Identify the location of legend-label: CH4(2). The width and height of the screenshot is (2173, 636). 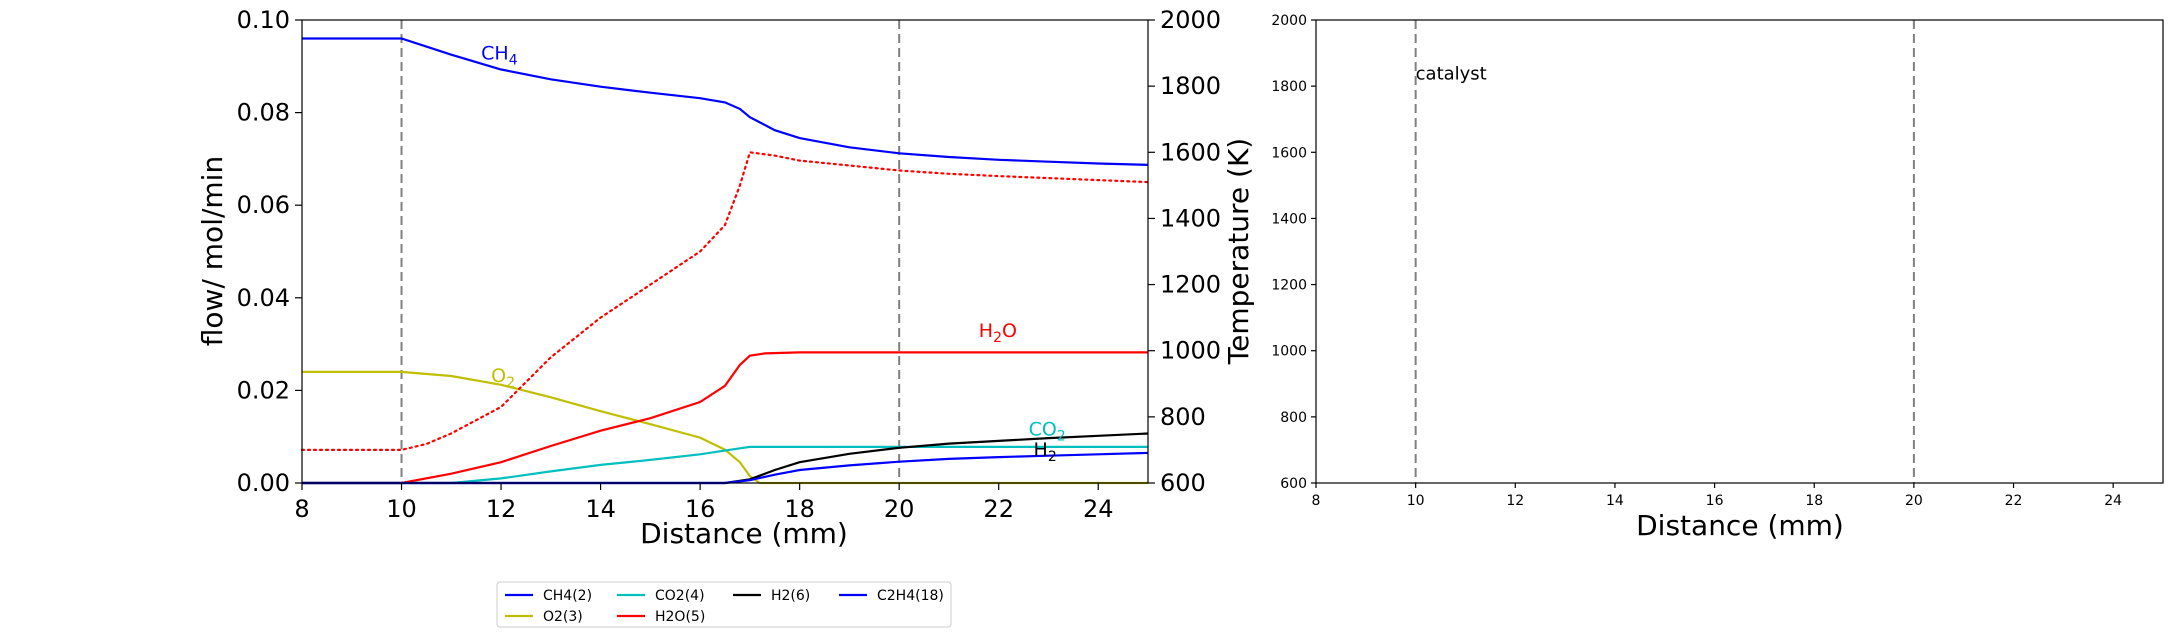
(567, 596).